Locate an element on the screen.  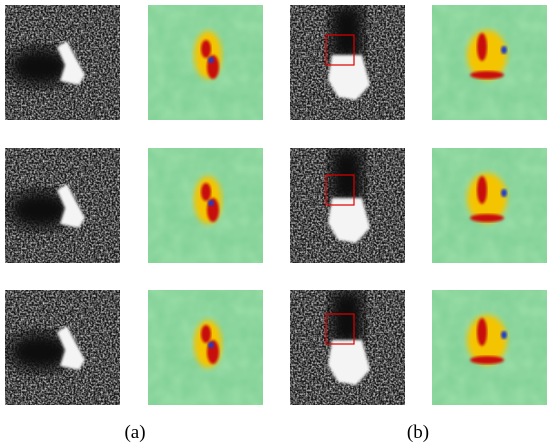
caption-a: (a) is located at coordinates (134, 432).